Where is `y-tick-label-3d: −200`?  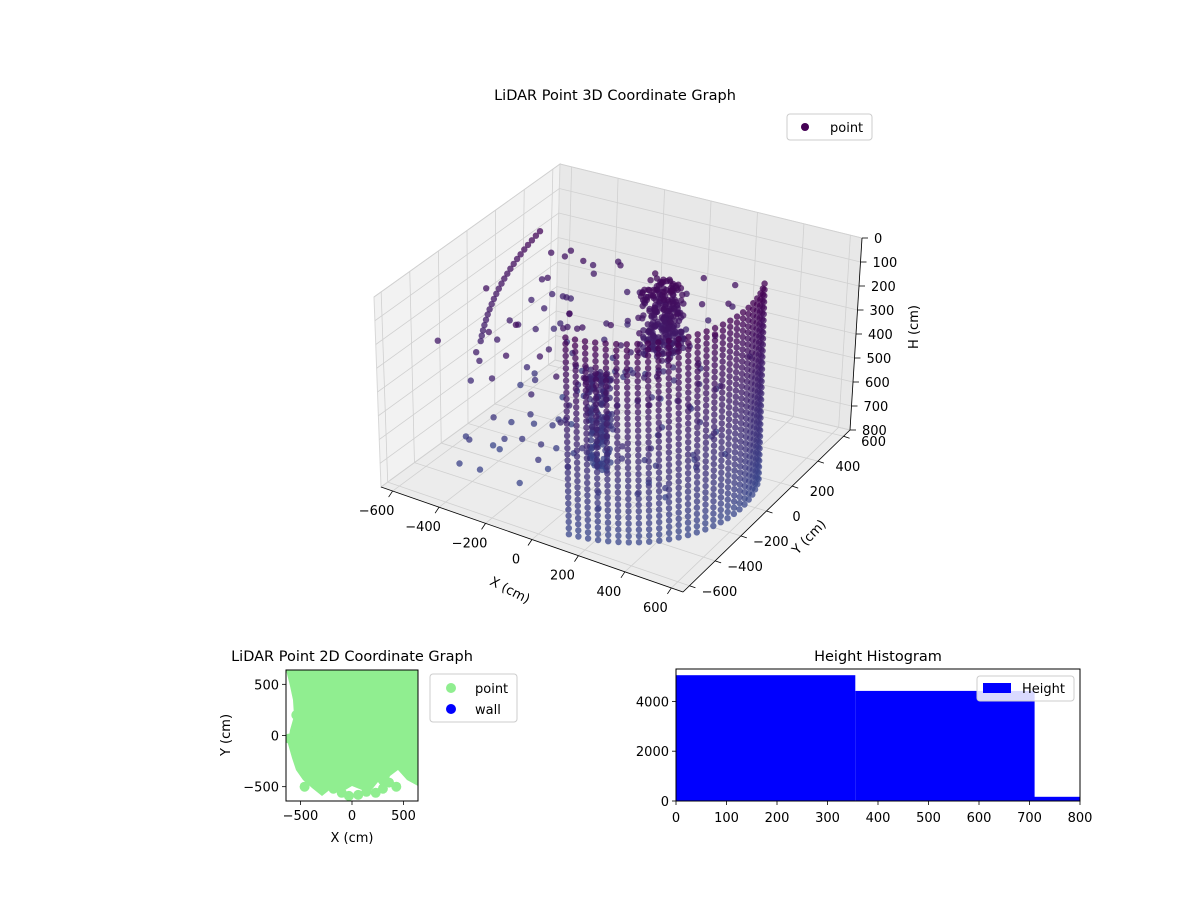
y-tick-label-3d: −200 is located at coordinates (771, 542).